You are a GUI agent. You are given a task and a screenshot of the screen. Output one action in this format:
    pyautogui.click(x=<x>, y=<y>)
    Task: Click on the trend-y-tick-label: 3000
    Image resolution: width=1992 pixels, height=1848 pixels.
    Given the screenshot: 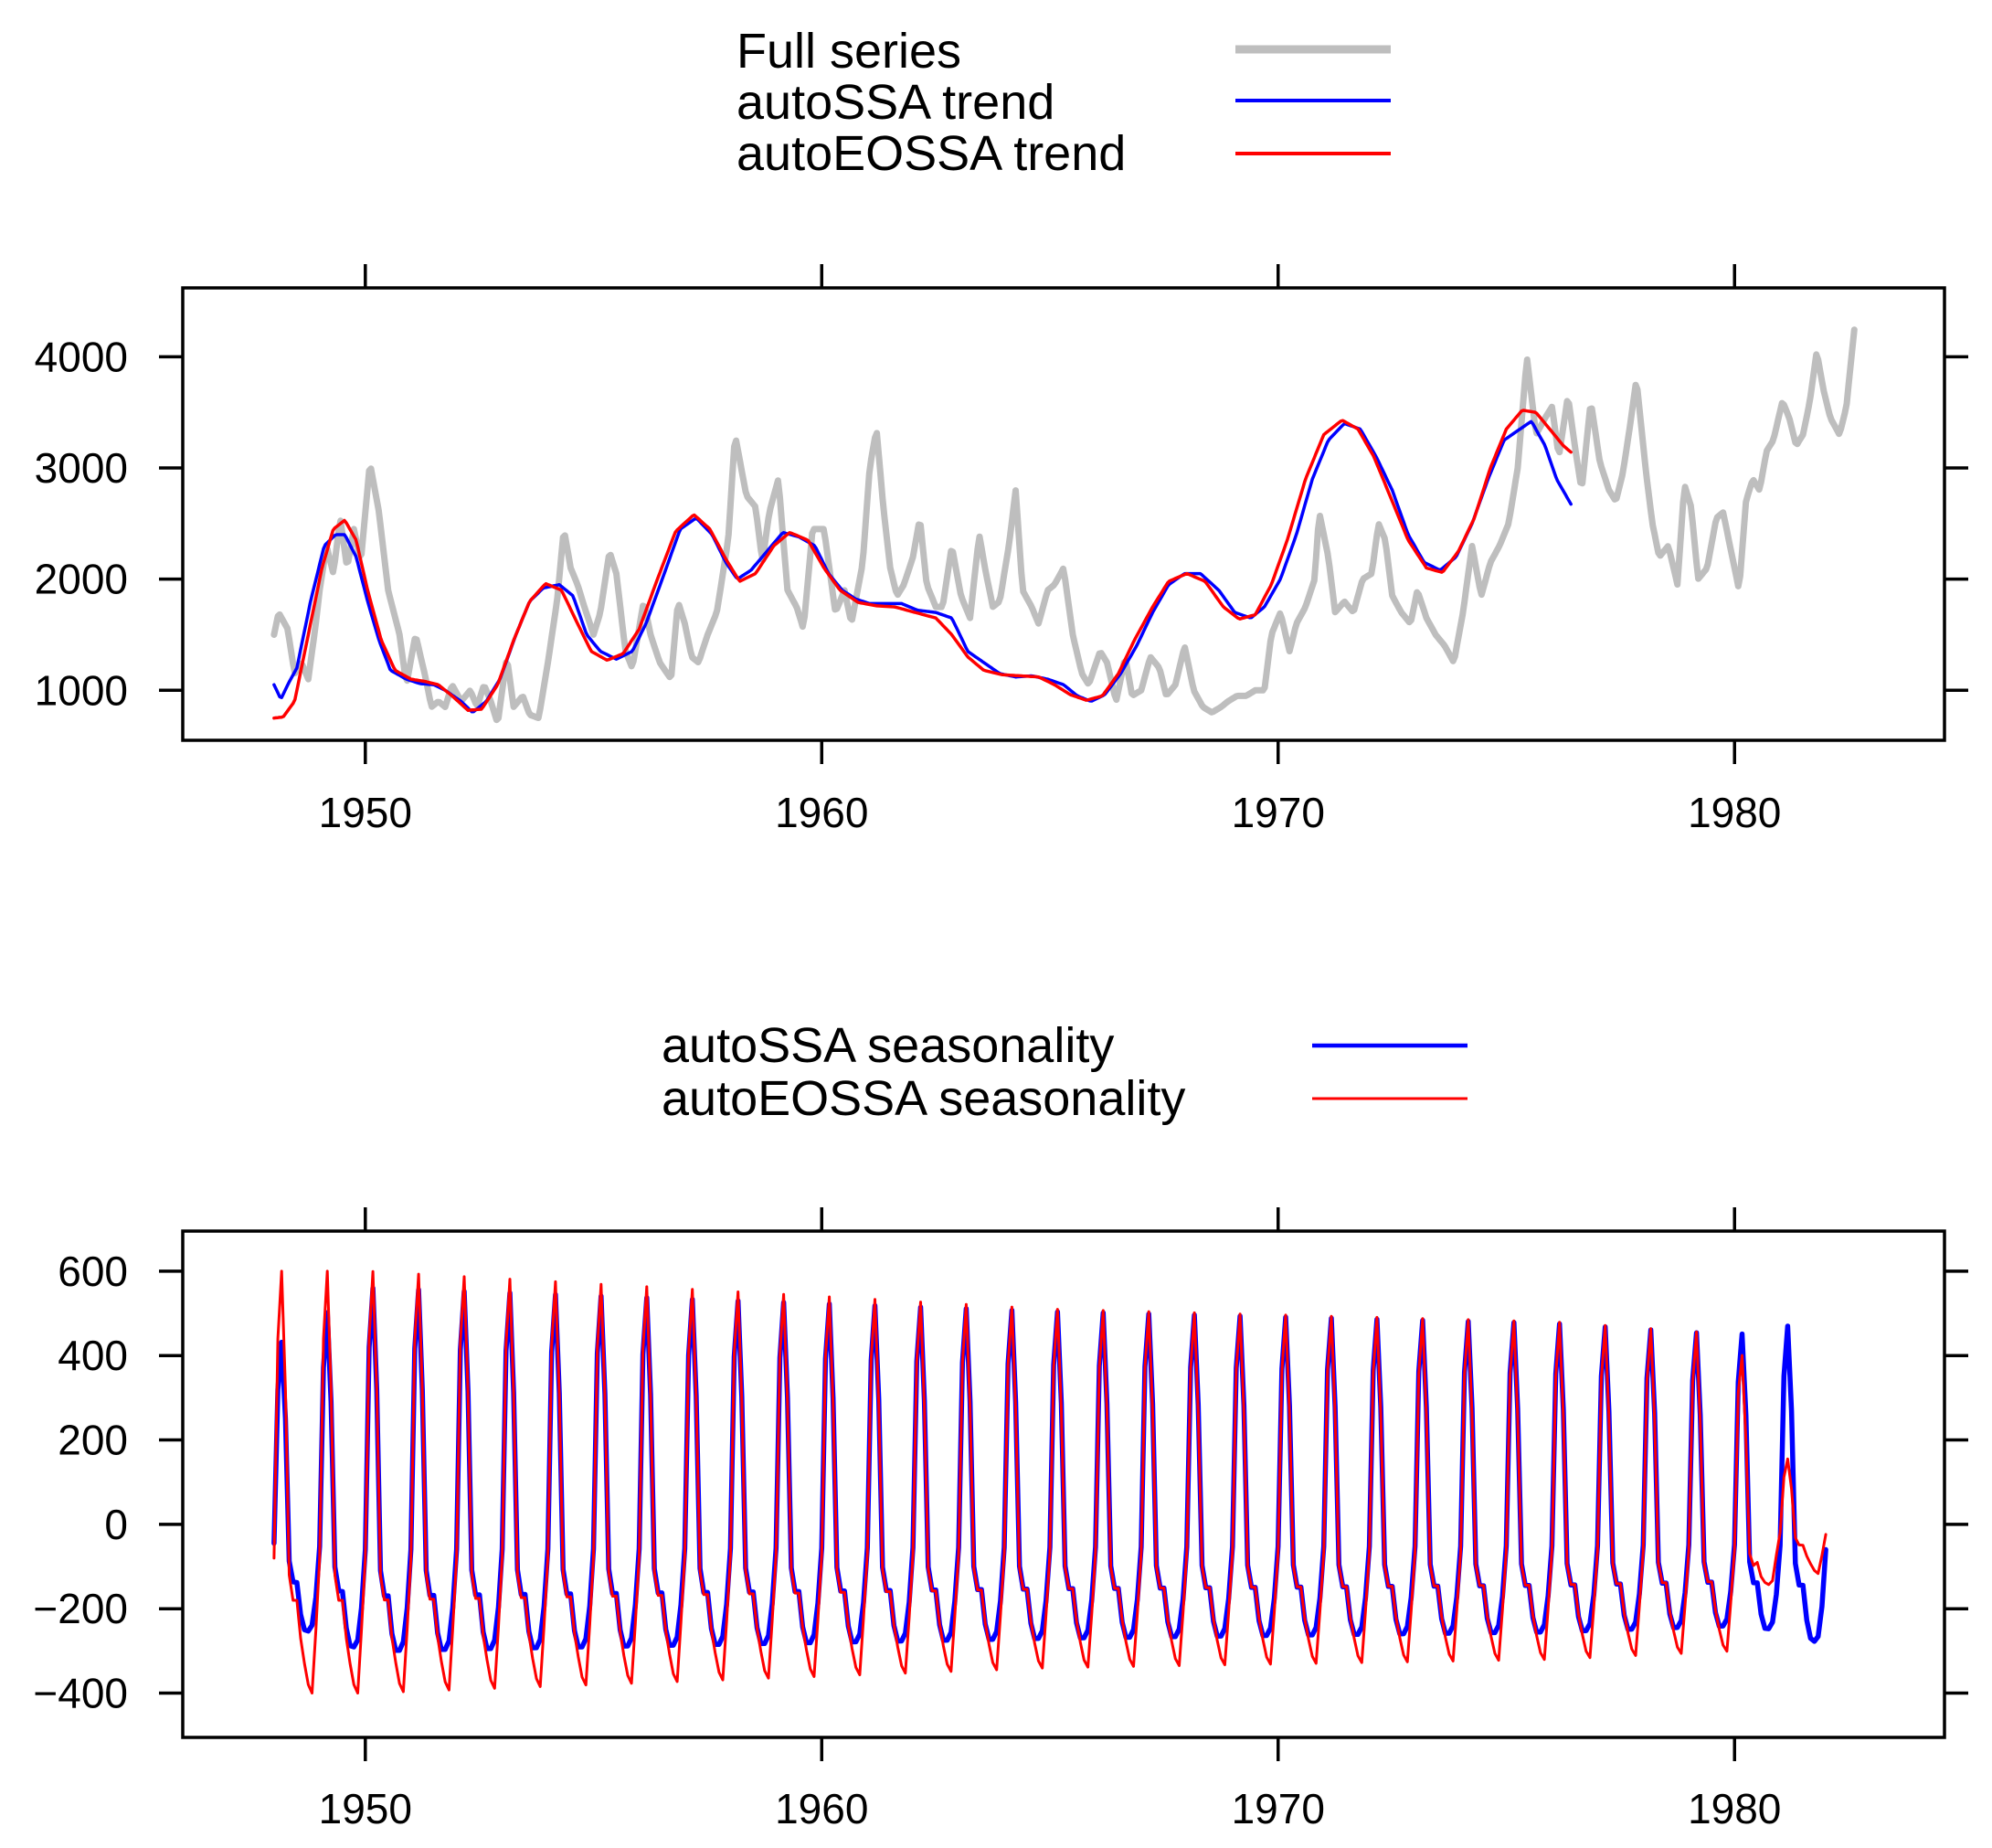 What is the action you would take?
    pyautogui.click(x=81, y=468)
    